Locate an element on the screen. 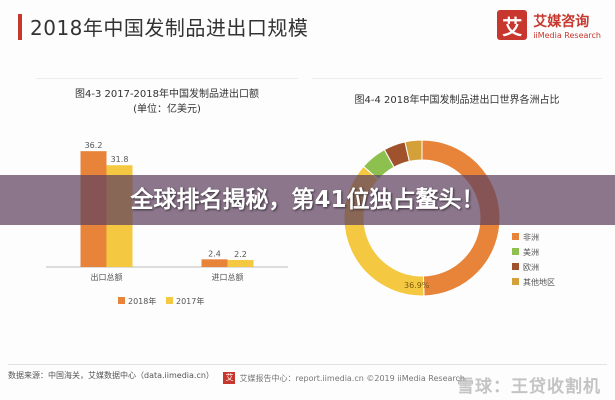 This screenshot has height=400, width=615. brand: 艾 艾媒咨询 iiMedia Research is located at coordinates (549, 25).